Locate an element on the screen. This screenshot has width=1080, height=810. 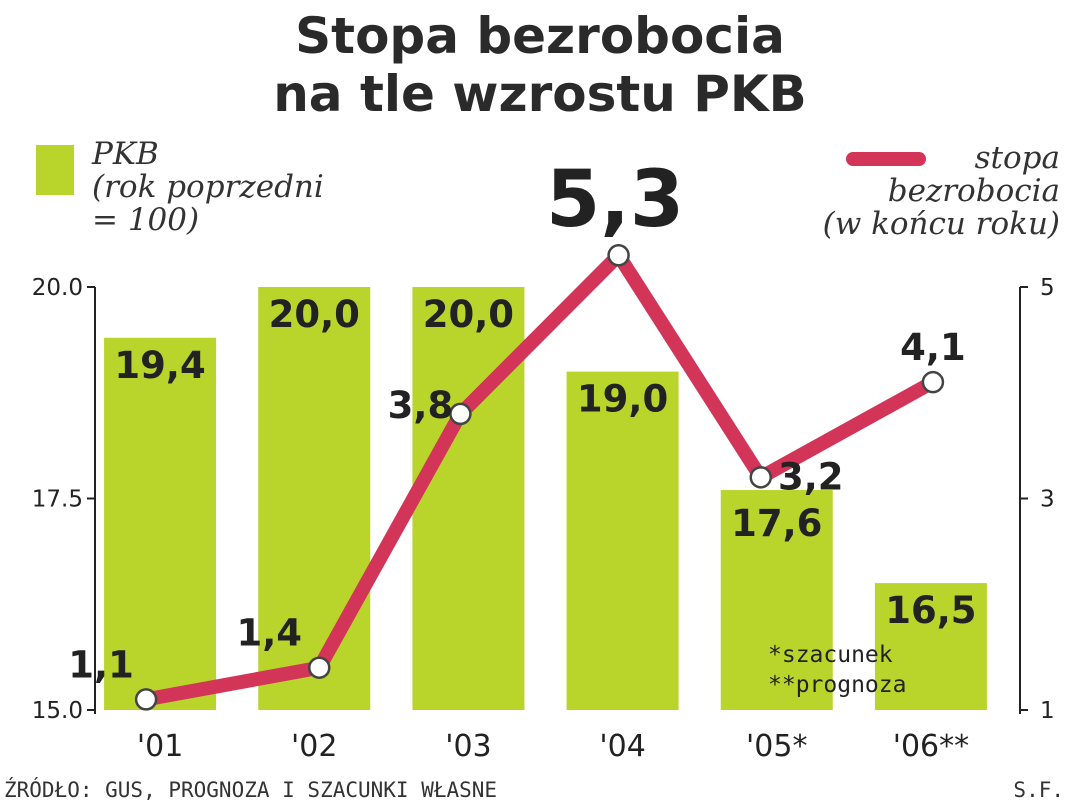
left-tick-label-0: 20.0 is located at coordinates (57, 288).